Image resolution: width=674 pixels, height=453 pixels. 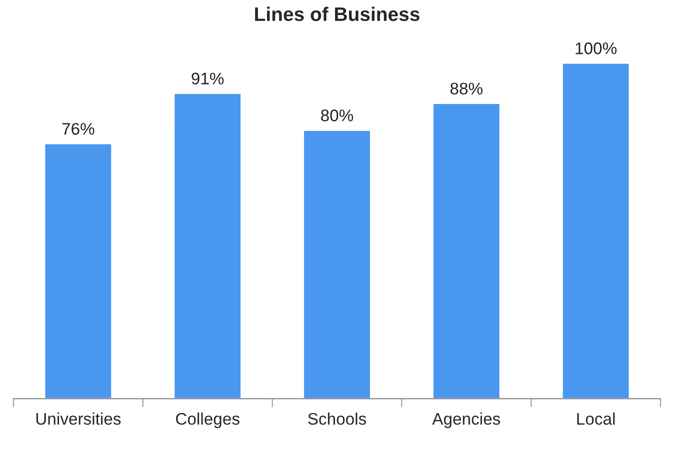 I want to click on data-label: 100%, so click(x=596, y=48).